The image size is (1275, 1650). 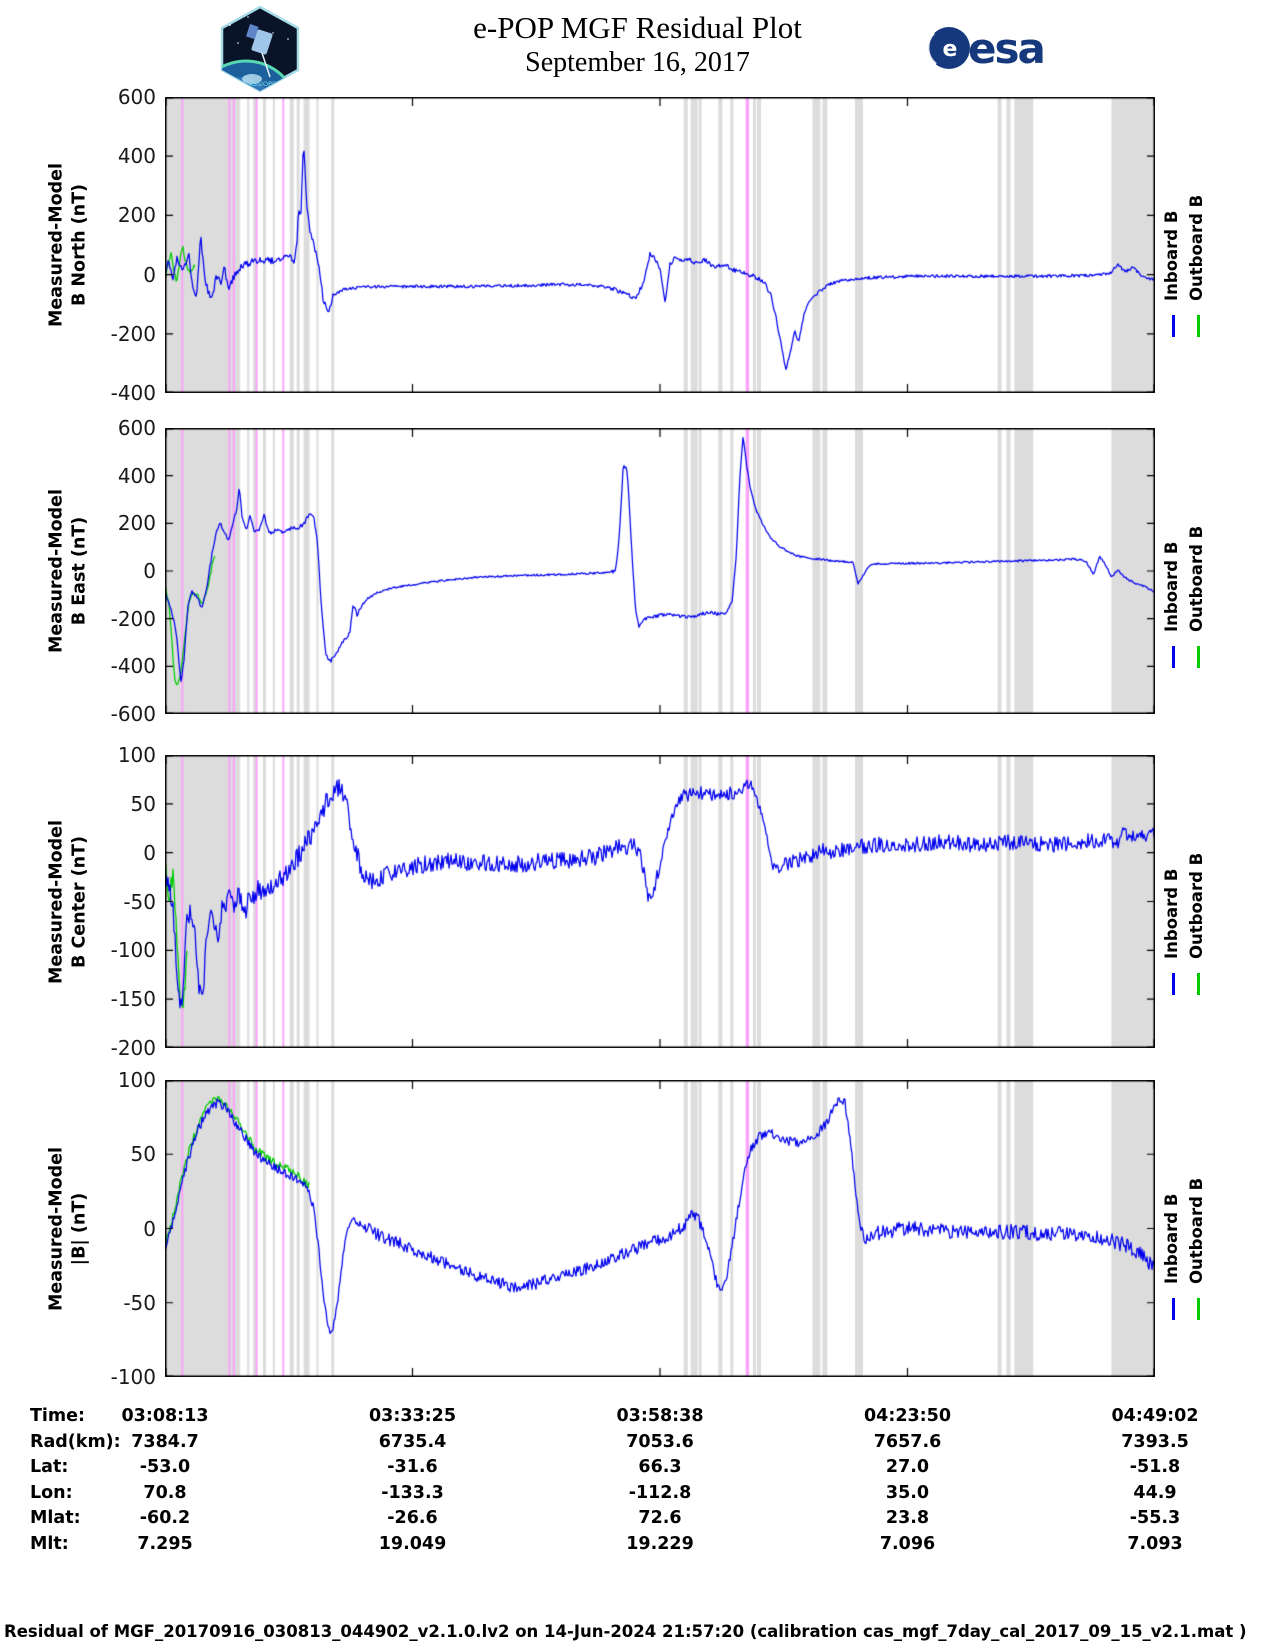 What do you see at coordinates (660, 1467) in the screenshot?
I see `eph-value: 66.3` at bounding box center [660, 1467].